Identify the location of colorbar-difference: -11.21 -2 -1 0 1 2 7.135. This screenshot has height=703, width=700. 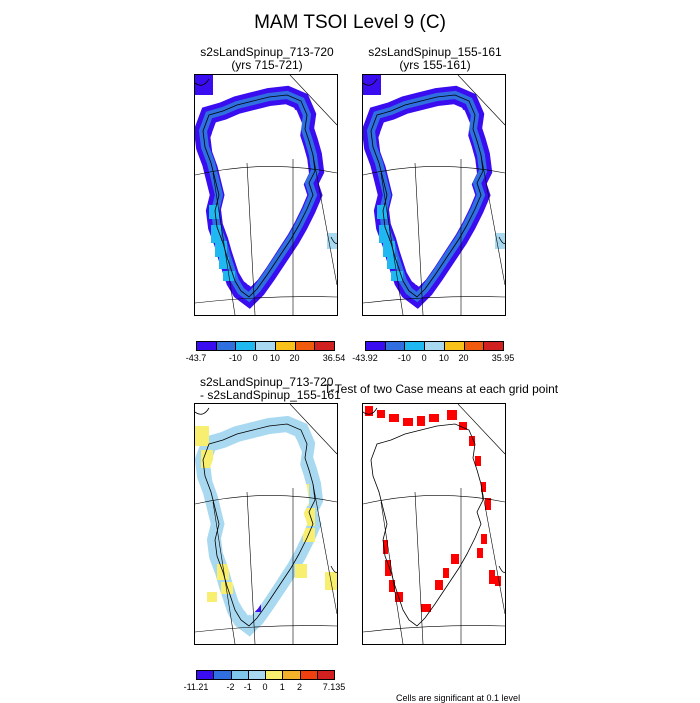
(265, 682).